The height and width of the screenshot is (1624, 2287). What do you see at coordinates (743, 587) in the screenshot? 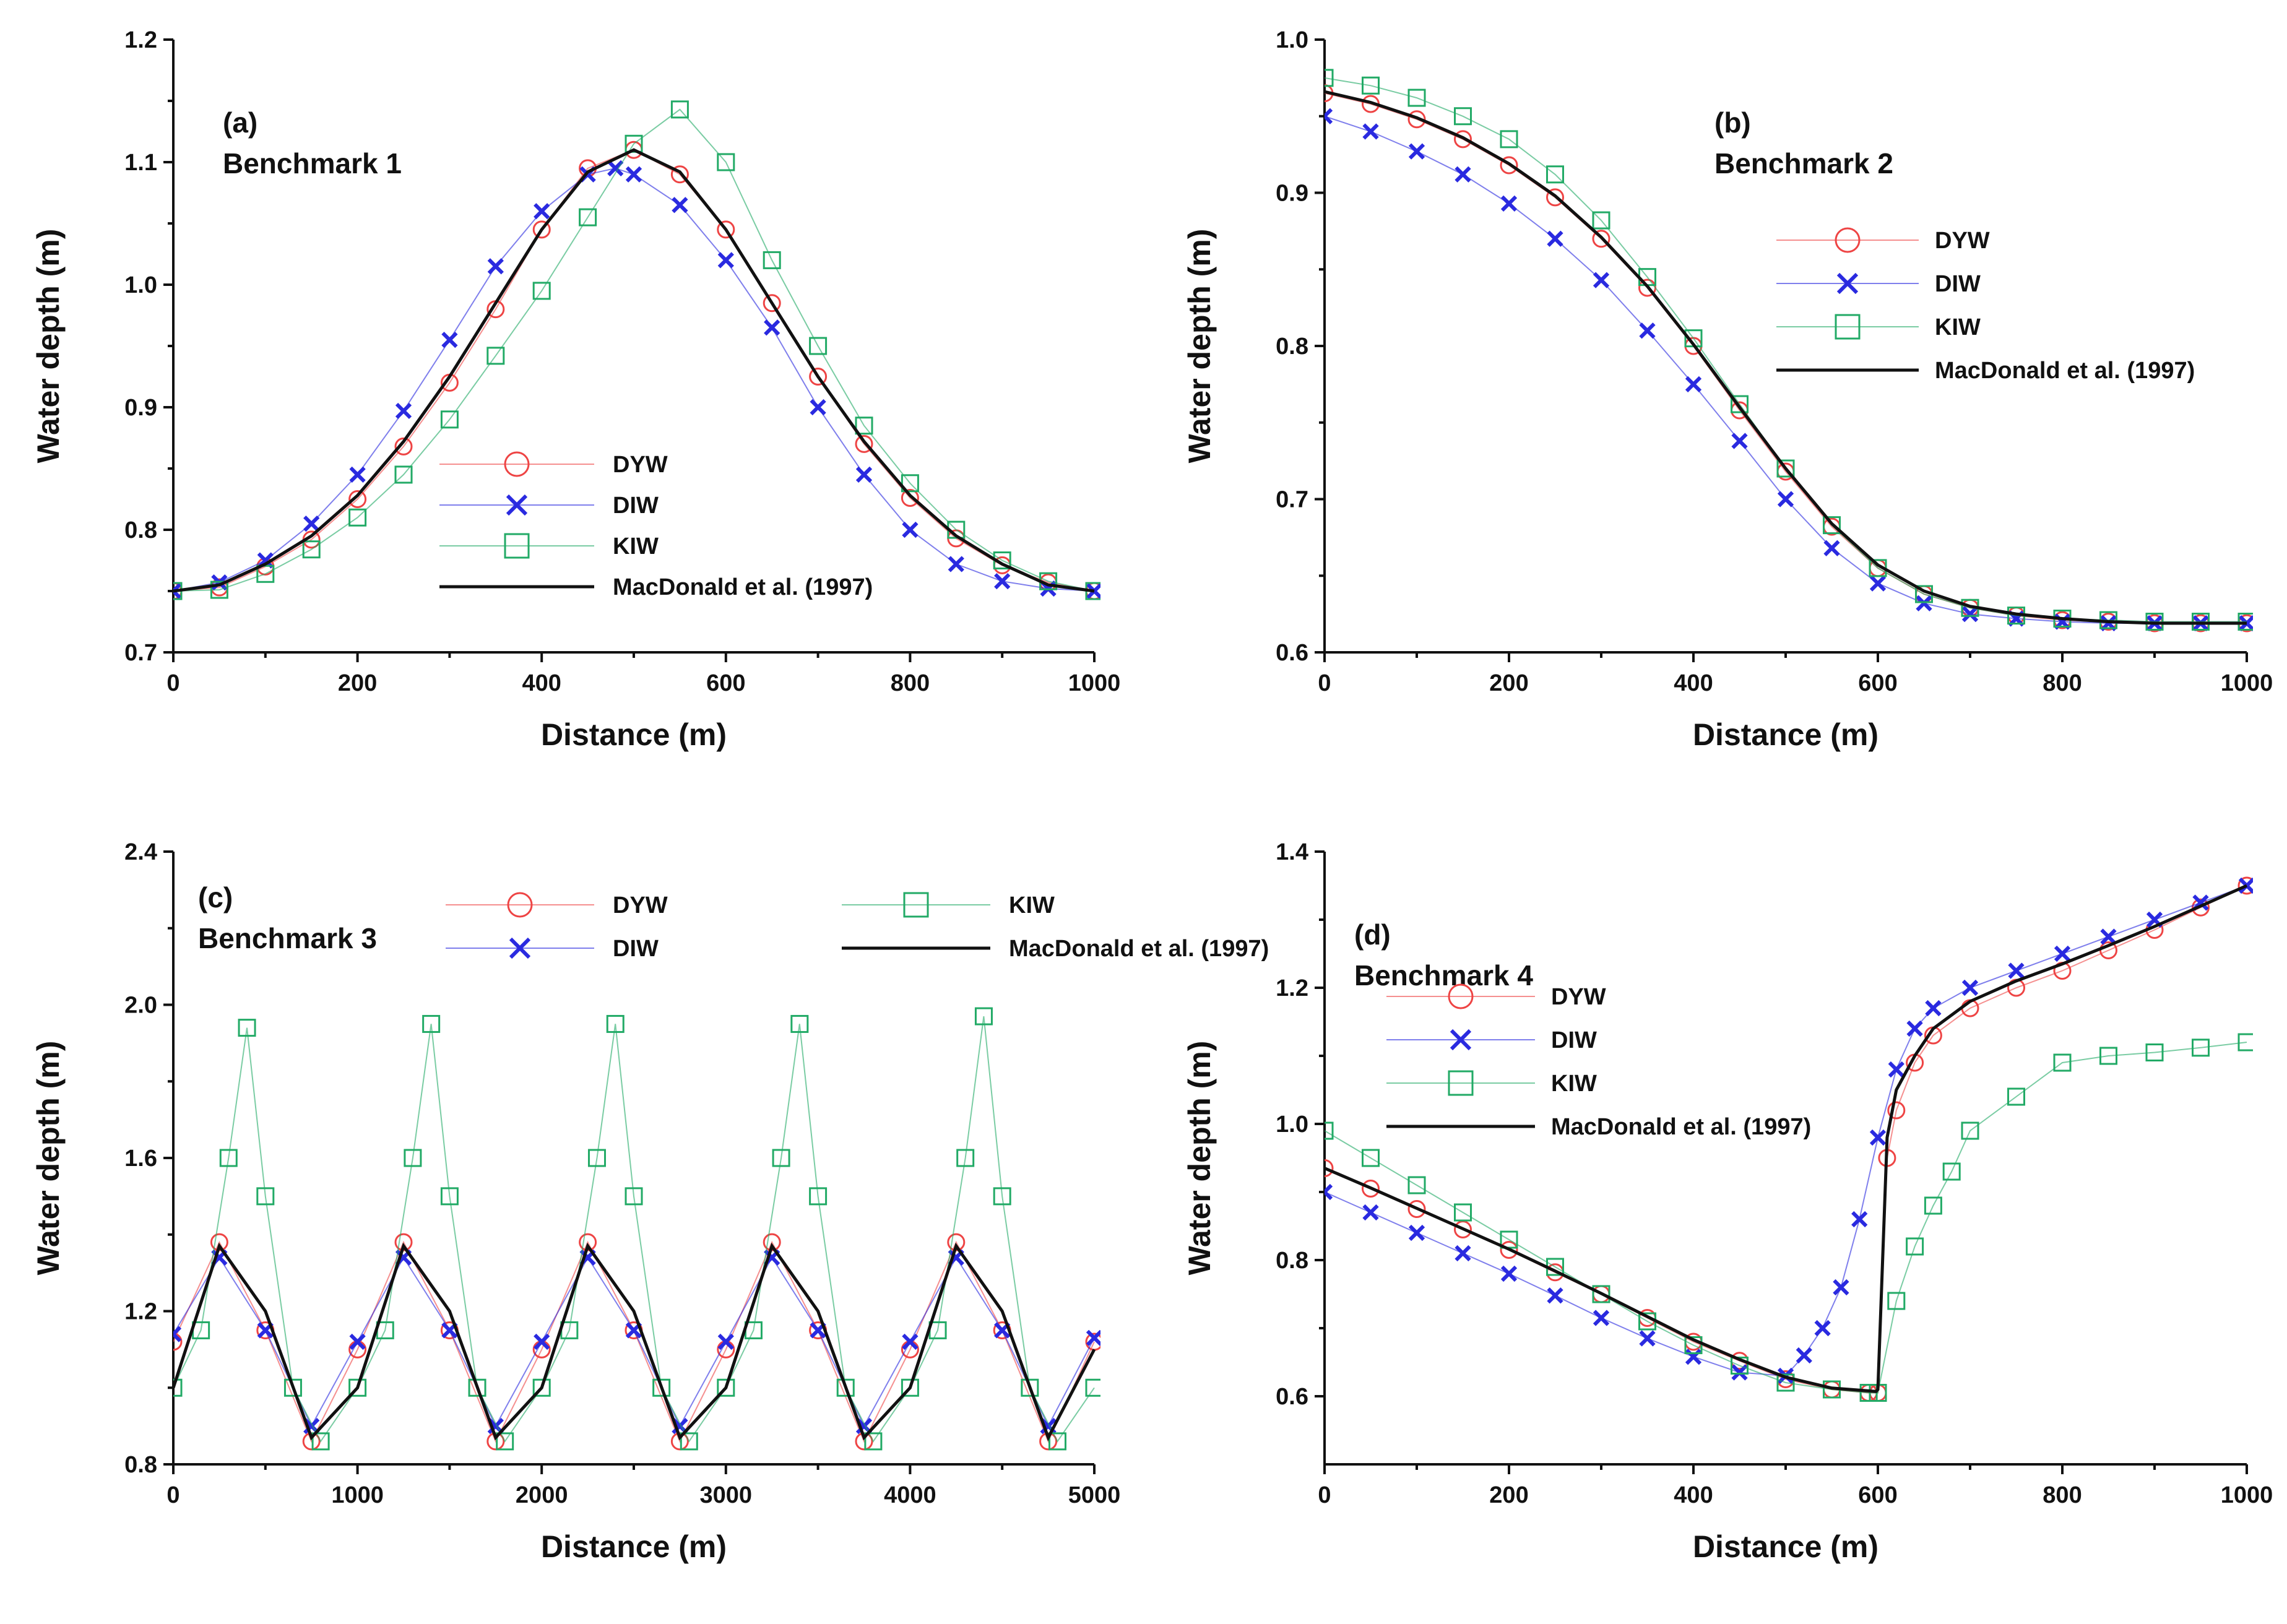
I see `legend-label-4: MacDonald et al. (1997)` at bounding box center [743, 587].